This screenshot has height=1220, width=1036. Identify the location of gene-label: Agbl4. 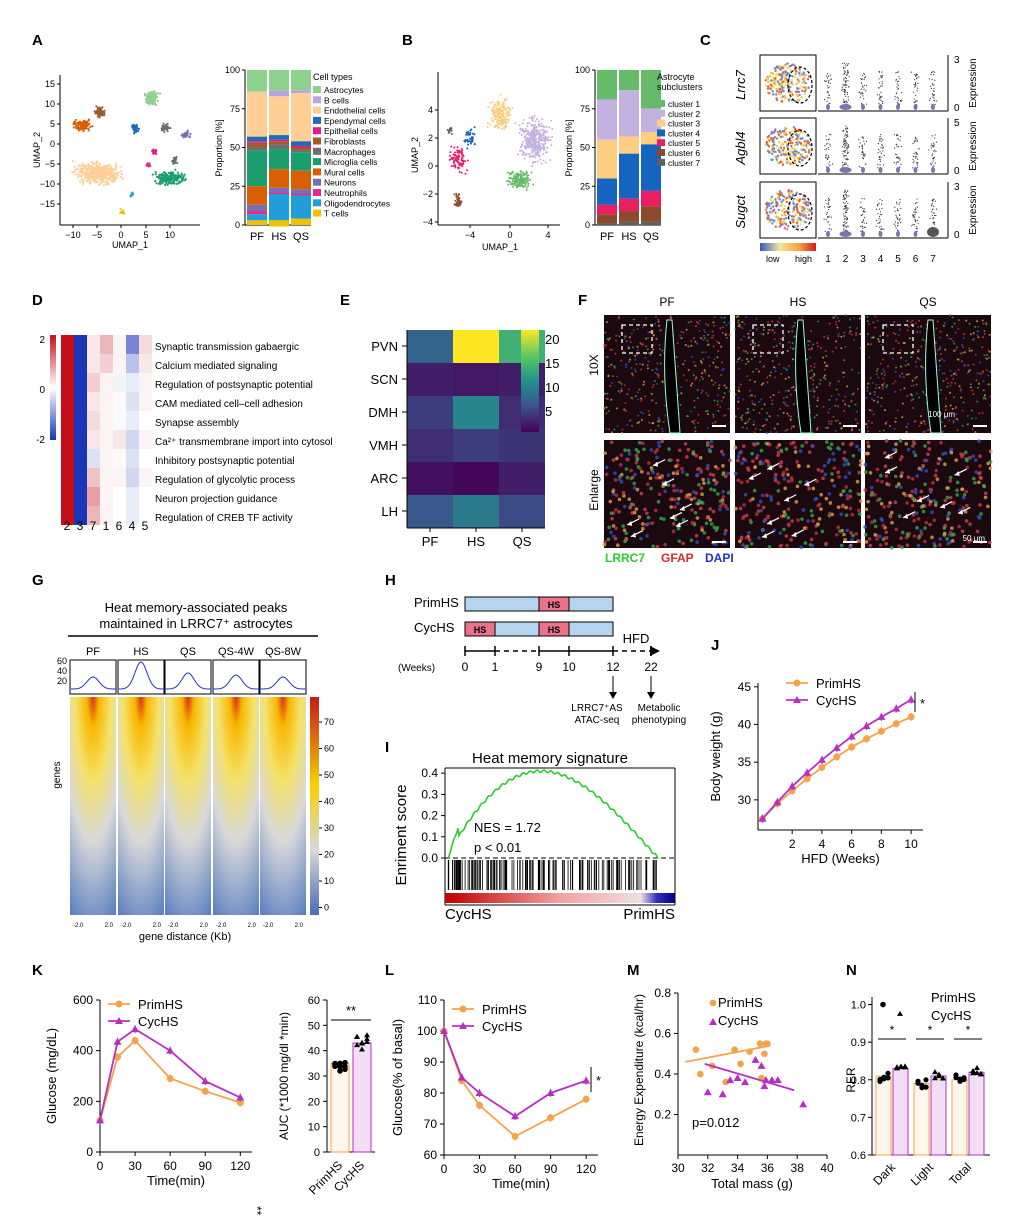
(740, 148).